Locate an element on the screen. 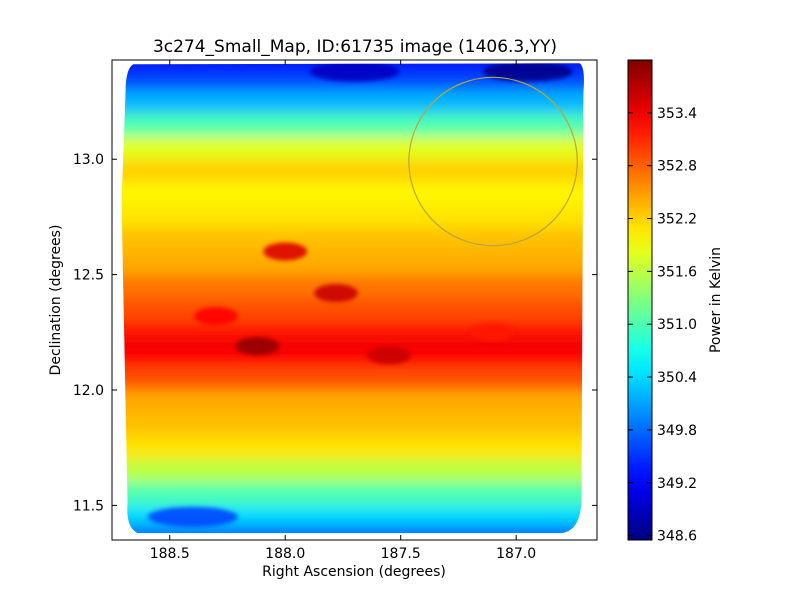 The height and width of the screenshot is (600, 800). colorbar-tick-label: 351.0 is located at coordinates (677, 325).